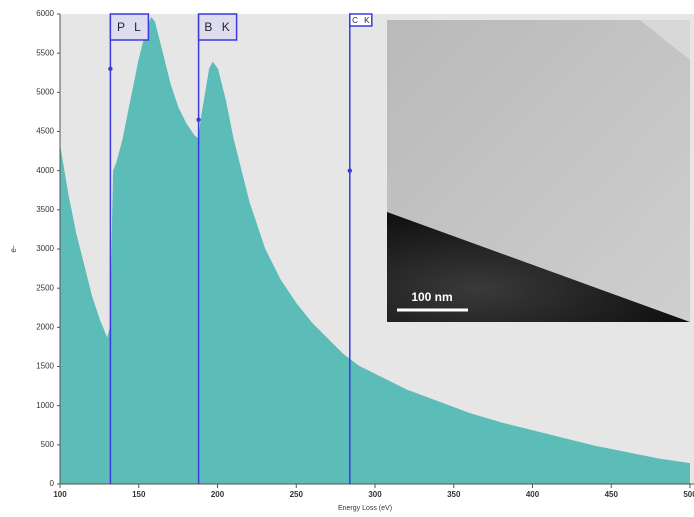  What do you see at coordinates (533, 494) in the screenshot?
I see `x-tick-label: 400` at bounding box center [533, 494].